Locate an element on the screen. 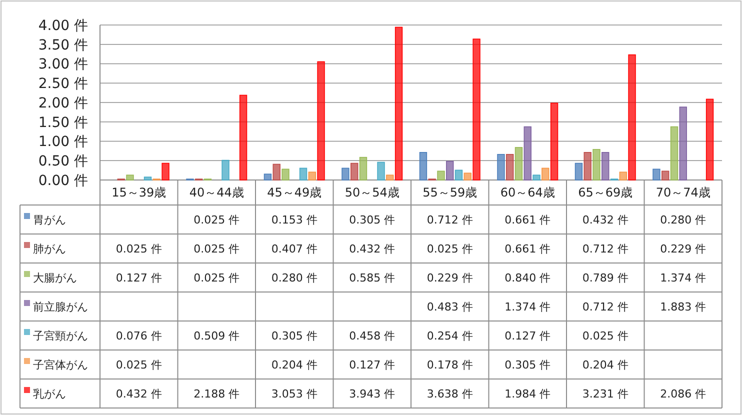 The width and height of the screenshot is (742, 415). legend-label: 前立腺がん is located at coordinates (60, 307).